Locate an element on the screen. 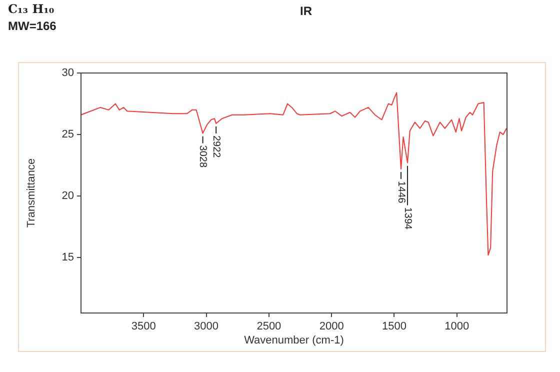 The height and width of the screenshot is (372, 560). text: MW=166 is located at coordinates (32, 26).